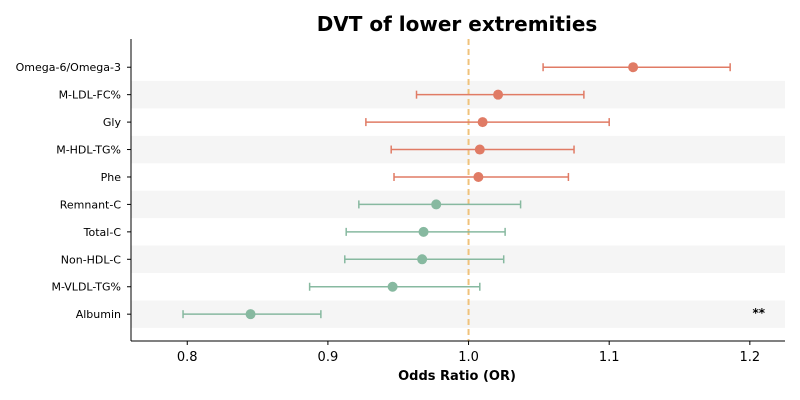 This screenshot has width=800, height=400. What do you see at coordinates (373, 67) in the screenshot?
I see `forest-row: Omega-6/Omega-3` at bounding box center [373, 67].